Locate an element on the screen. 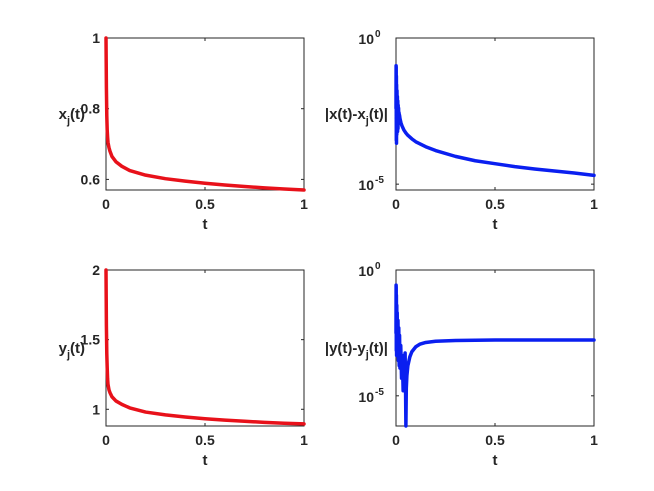 The image size is (654, 491). y-error-series-line is located at coordinates (495, 355).